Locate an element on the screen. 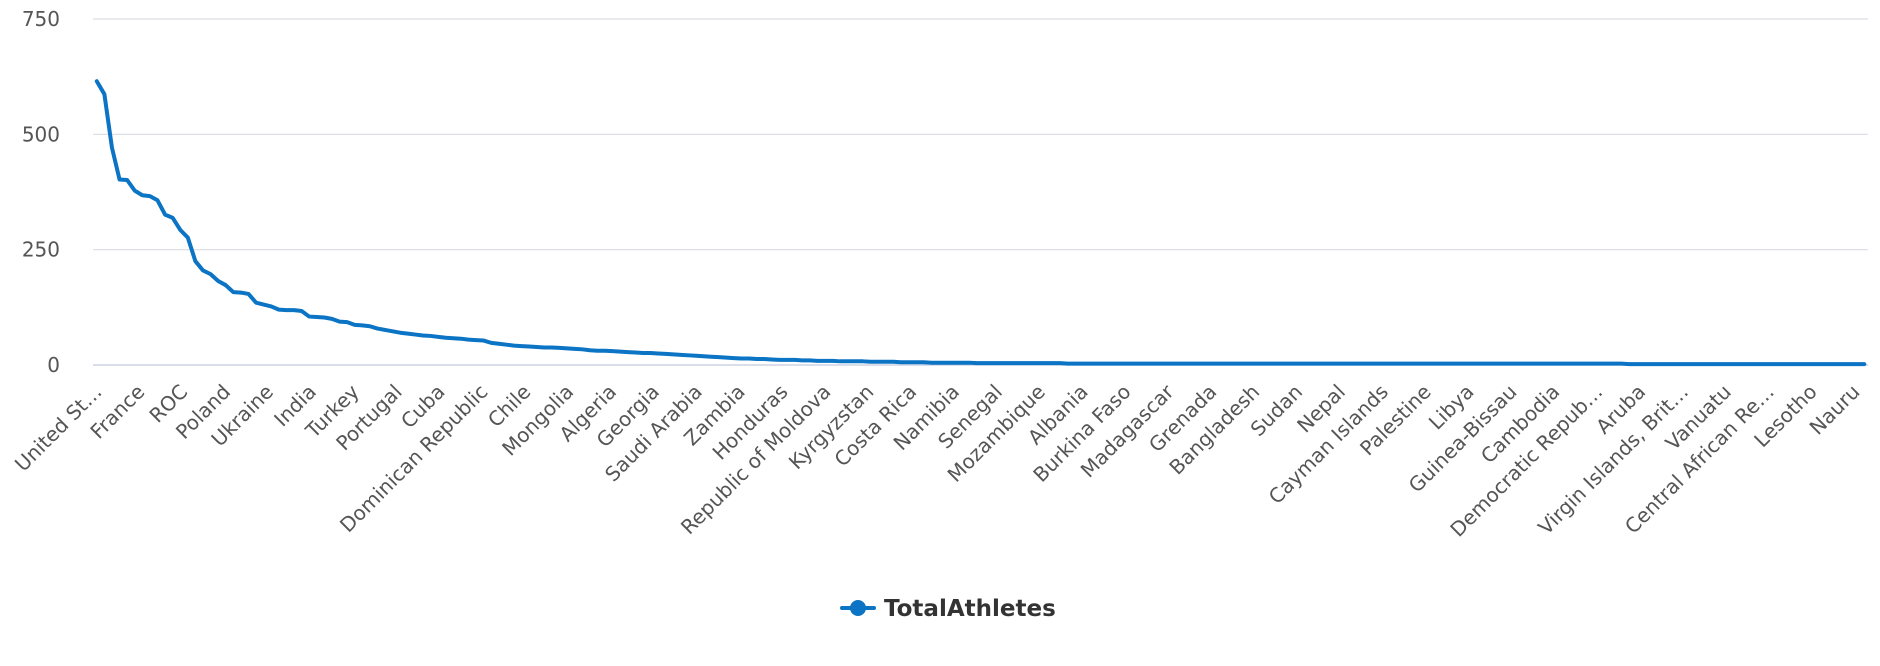 This screenshot has width=1880, height=666. y-tick-label: 250 is located at coordinates (41, 250).